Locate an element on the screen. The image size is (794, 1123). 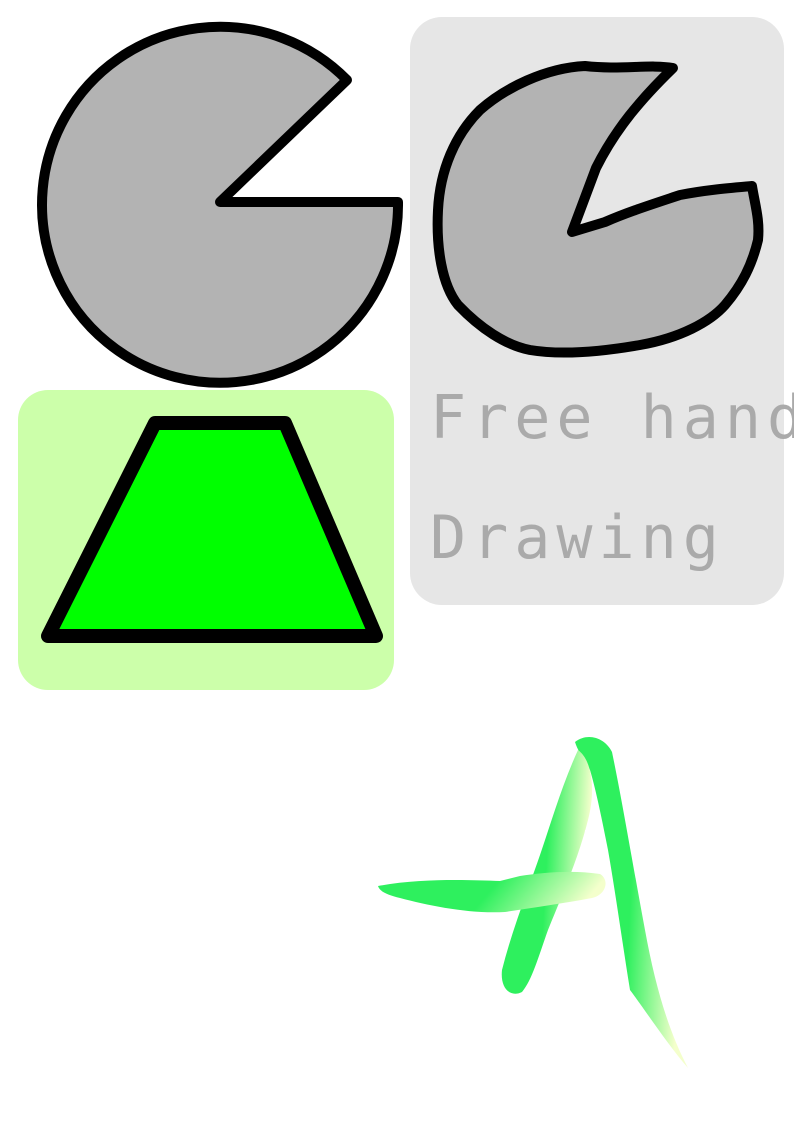
freehand-text-line2: Drawing is located at coordinates (577, 538).